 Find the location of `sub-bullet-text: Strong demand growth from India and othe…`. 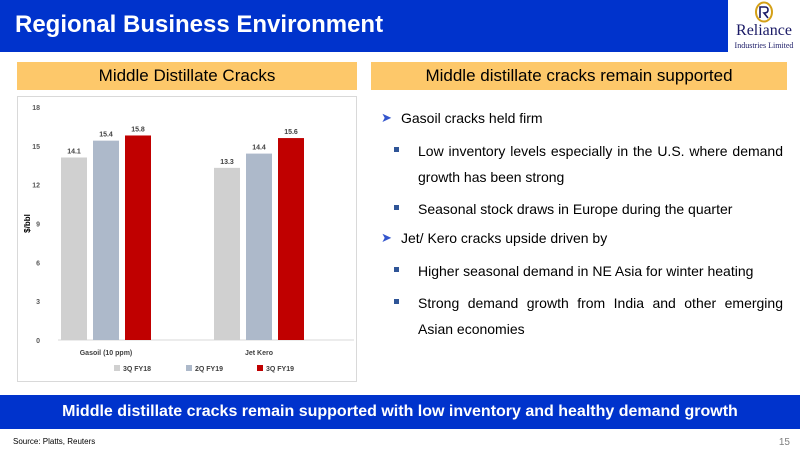

sub-bullet-text: Strong demand growth from India and othe… is located at coordinates (600, 316).